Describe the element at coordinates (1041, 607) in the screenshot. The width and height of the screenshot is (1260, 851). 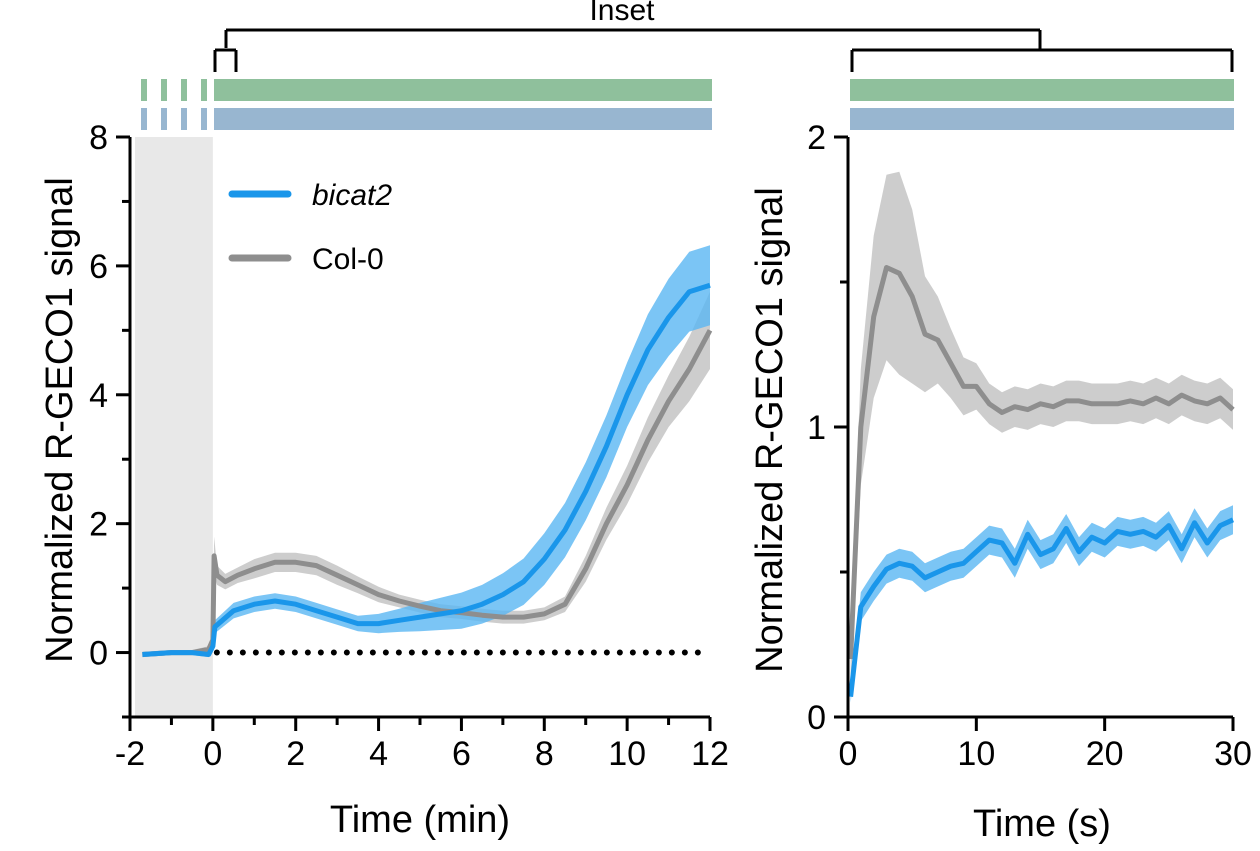
I see `right-line-bicat2` at that location.